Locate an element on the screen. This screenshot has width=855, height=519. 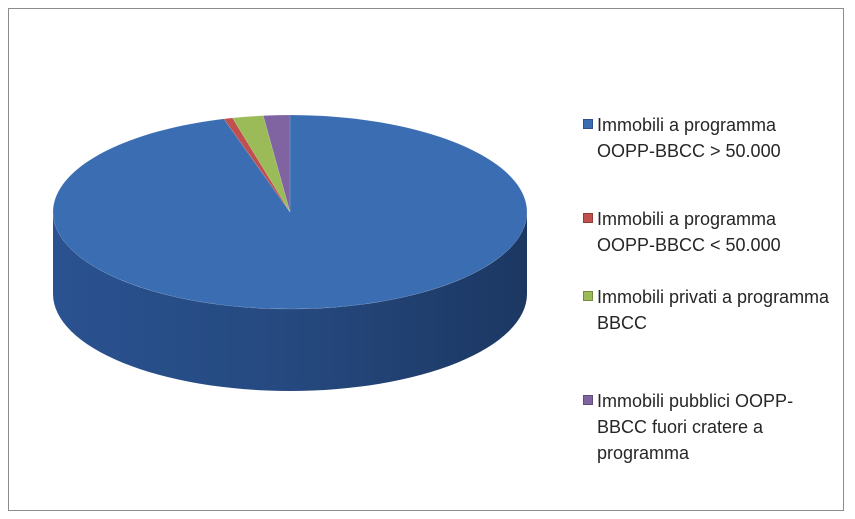
legend-label: Immobili privati a programma BBCC is located at coordinates (713, 310).